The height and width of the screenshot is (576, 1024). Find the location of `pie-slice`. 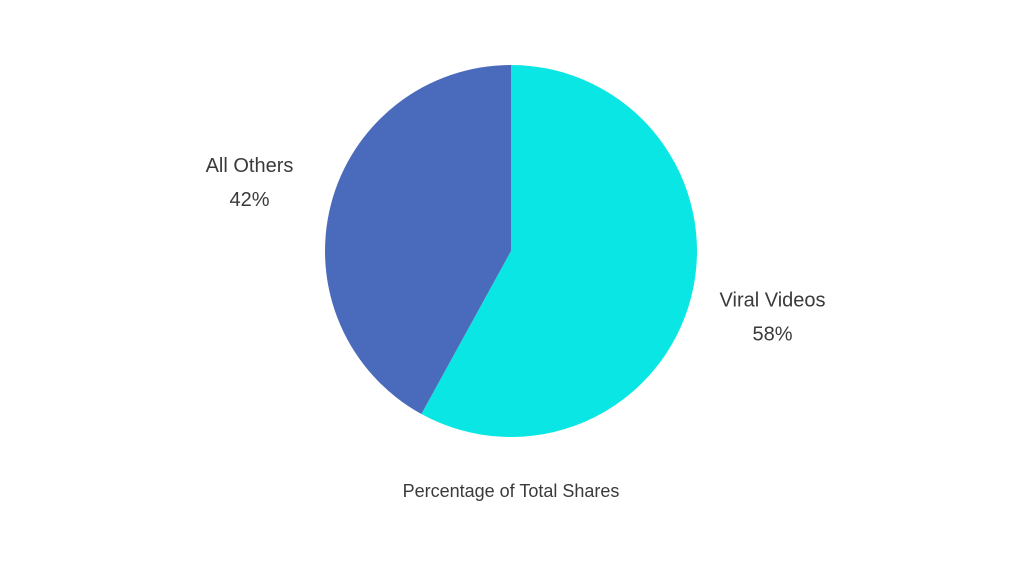

pie-slice is located at coordinates (418, 239).